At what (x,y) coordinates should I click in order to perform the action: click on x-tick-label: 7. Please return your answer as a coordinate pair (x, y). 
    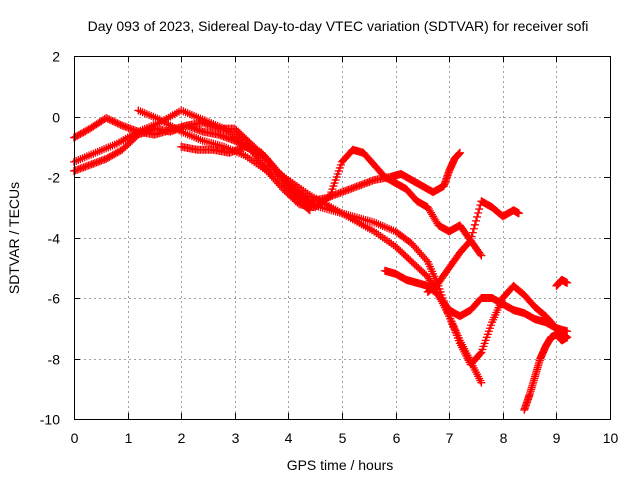
    Looking at the image, I should click on (450, 438).